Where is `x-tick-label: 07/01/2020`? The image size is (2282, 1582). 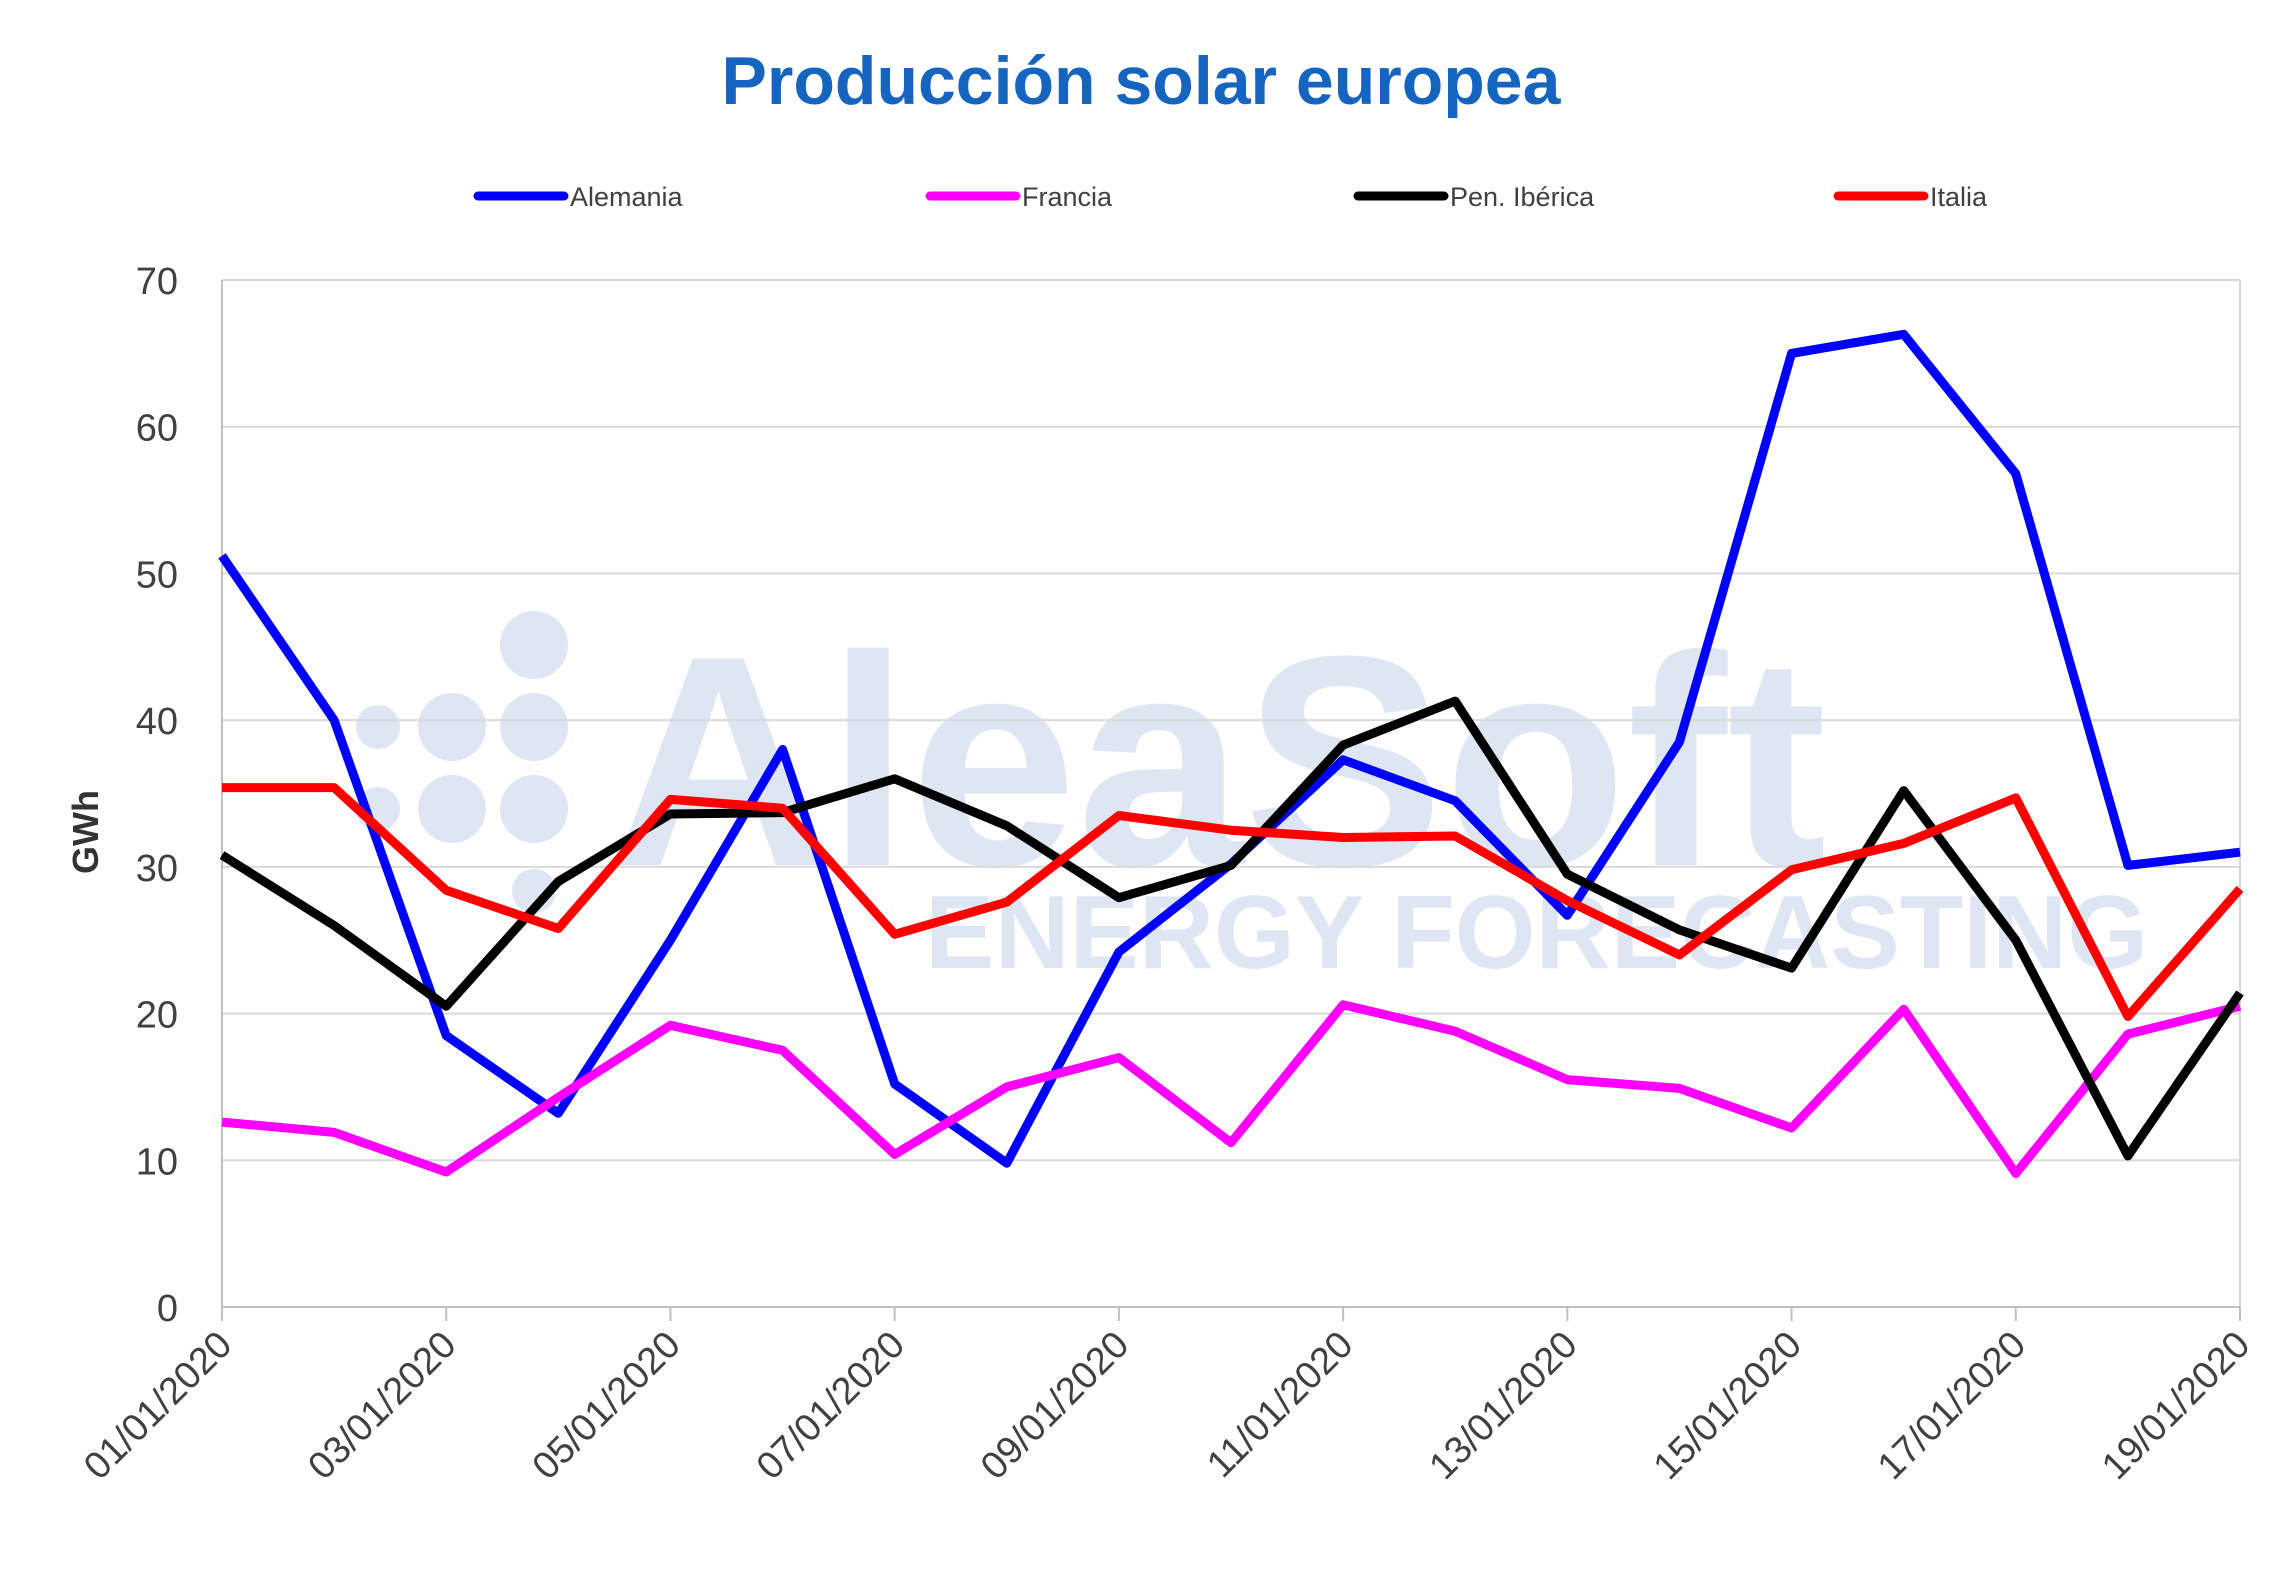 x-tick-label: 07/01/2020 is located at coordinates (831, 1406).